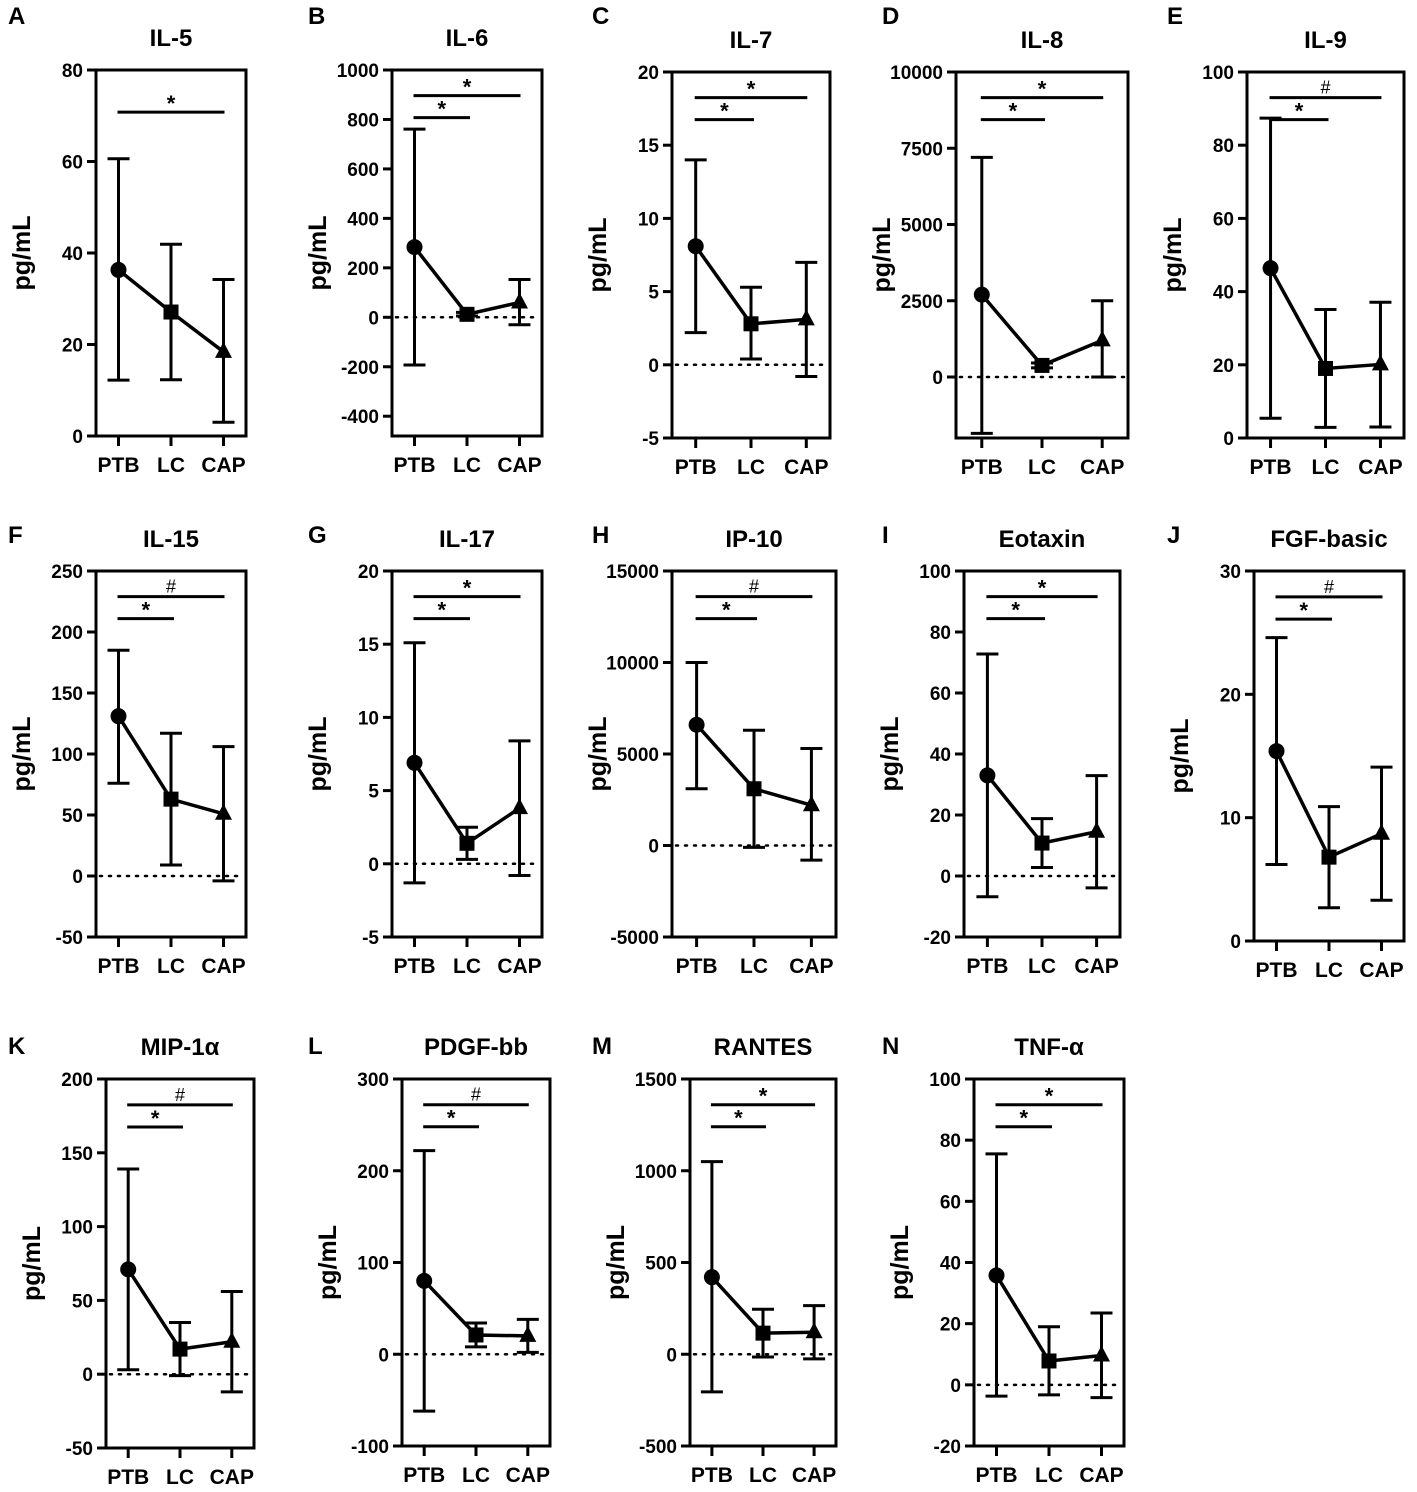 The height and width of the screenshot is (1492, 1417). Describe the element at coordinates (467, 38) in the screenshot. I see `panel-title: IL-6` at that location.